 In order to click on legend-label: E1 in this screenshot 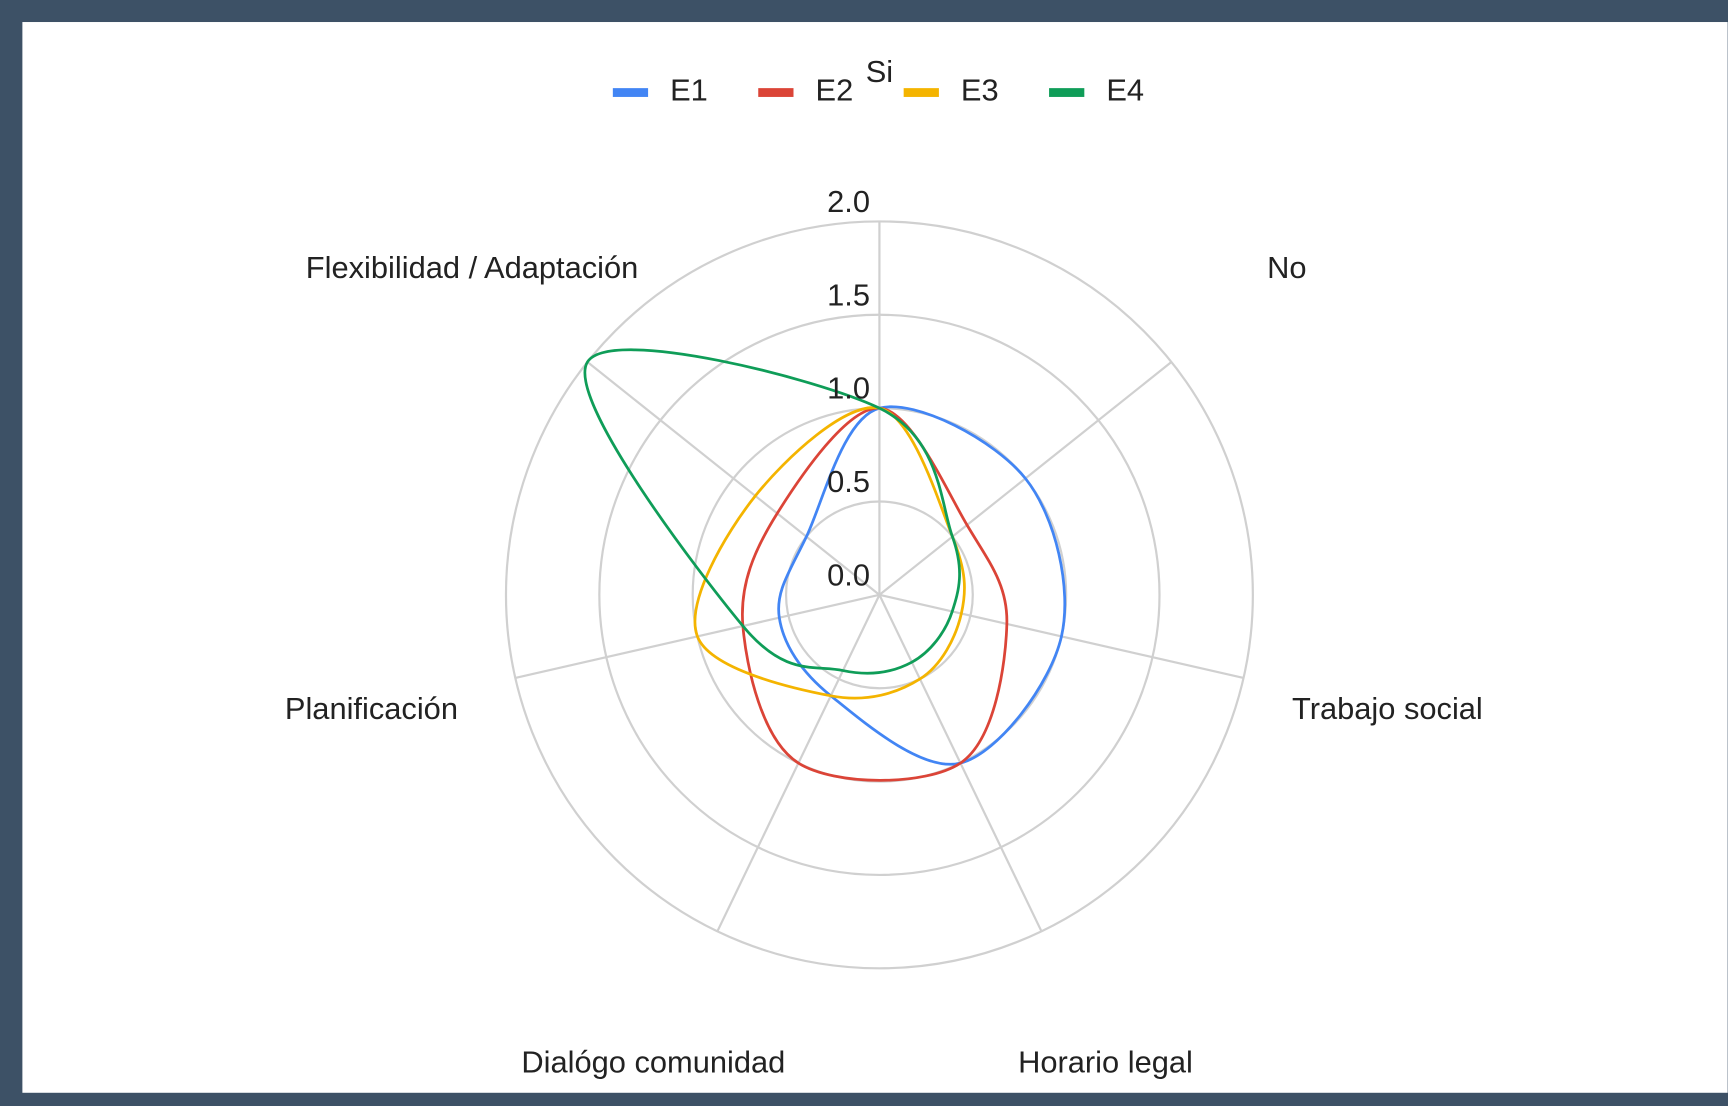, I will do `click(689, 90)`.